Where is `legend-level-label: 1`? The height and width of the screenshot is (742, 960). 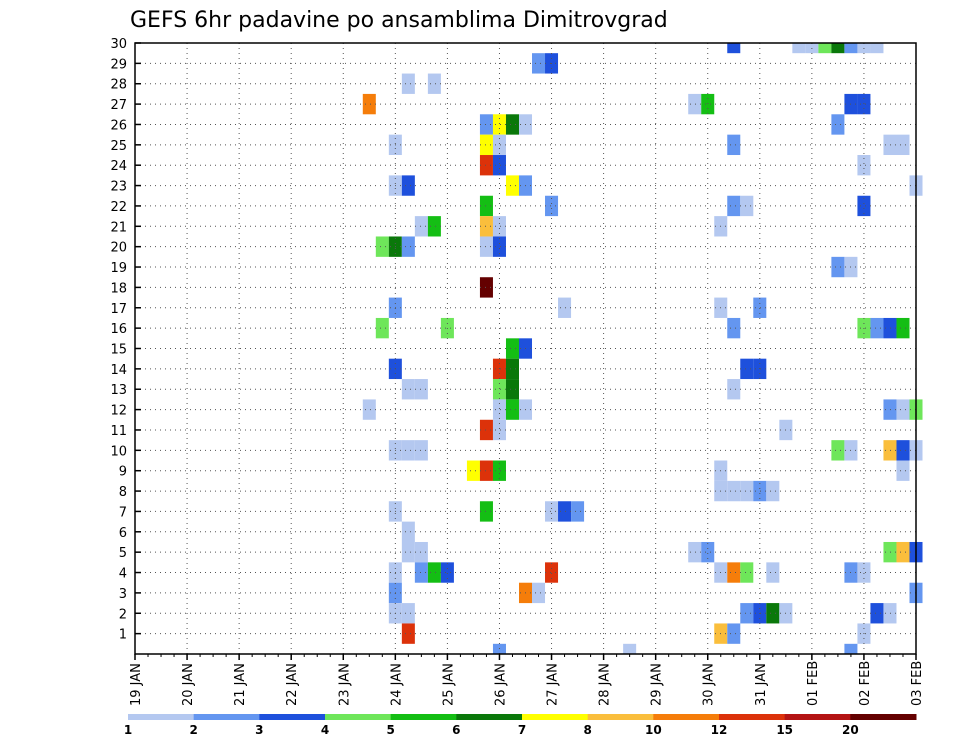
legend-level-label: 1 is located at coordinates (128, 730).